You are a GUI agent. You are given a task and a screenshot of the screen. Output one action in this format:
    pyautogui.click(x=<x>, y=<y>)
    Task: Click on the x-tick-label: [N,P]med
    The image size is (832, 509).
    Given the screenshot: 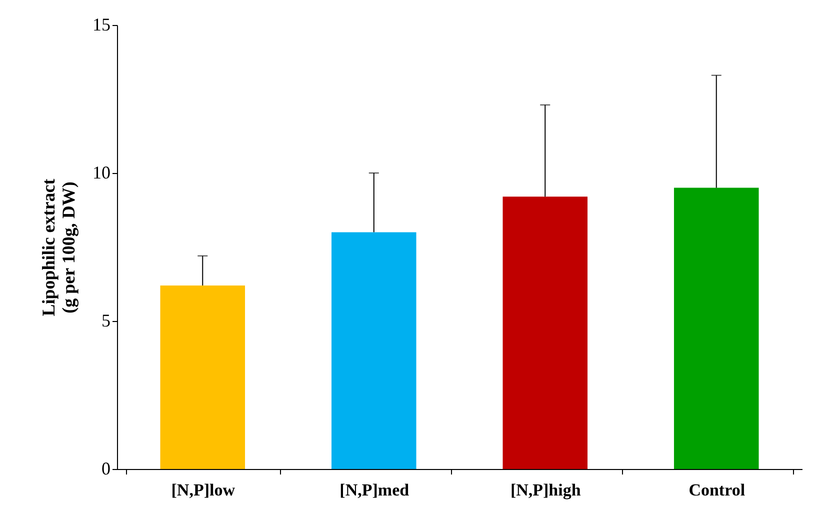 What is the action you would take?
    pyautogui.click(x=375, y=490)
    